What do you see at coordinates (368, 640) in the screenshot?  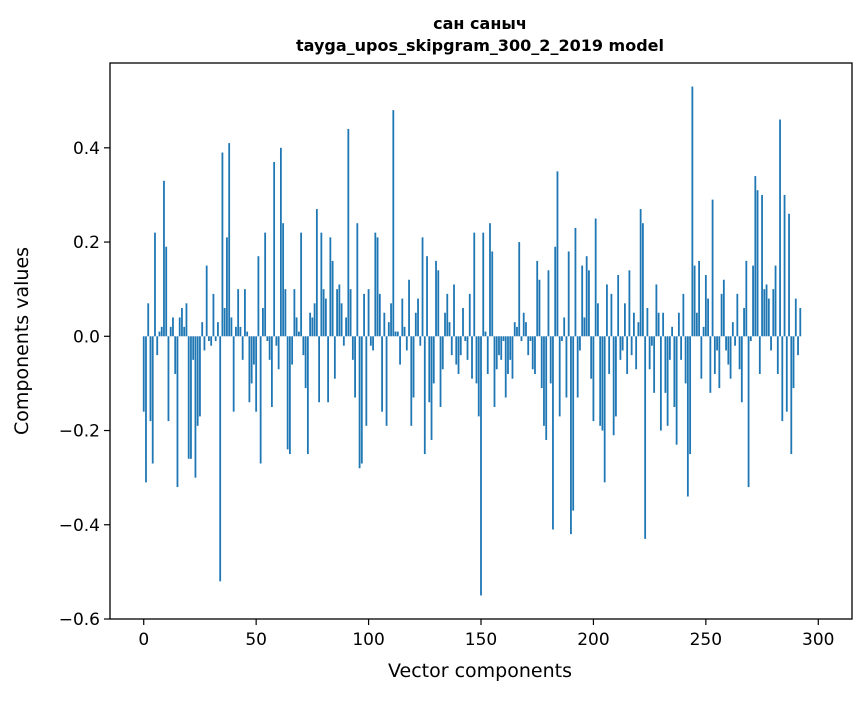 I see `x-tick-label: 100` at bounding box center [368, 640].